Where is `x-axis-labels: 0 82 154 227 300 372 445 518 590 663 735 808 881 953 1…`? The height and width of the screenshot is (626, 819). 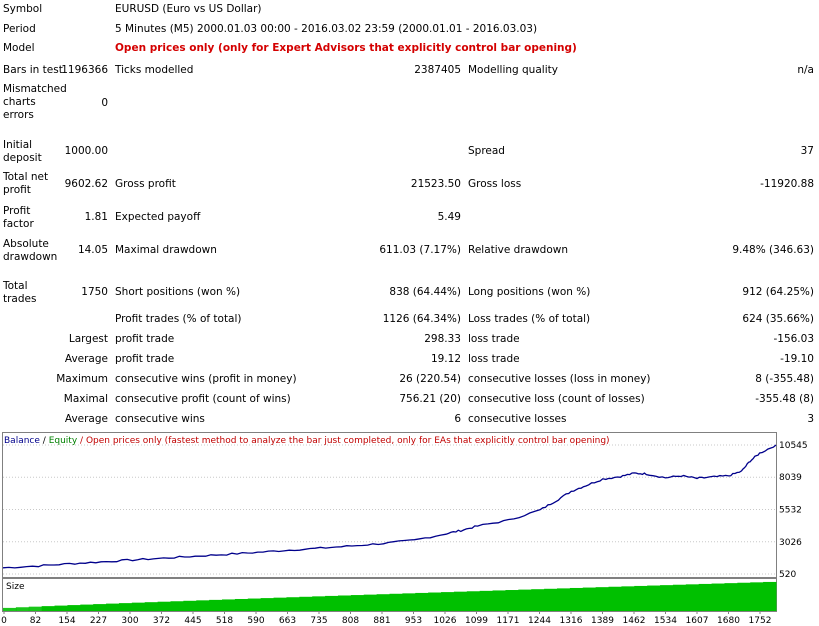
x-axis-labels: 0 82 154 227 300 372 445 518 590 663 735 808 881 953 1… is located at coordinates (386, 618).